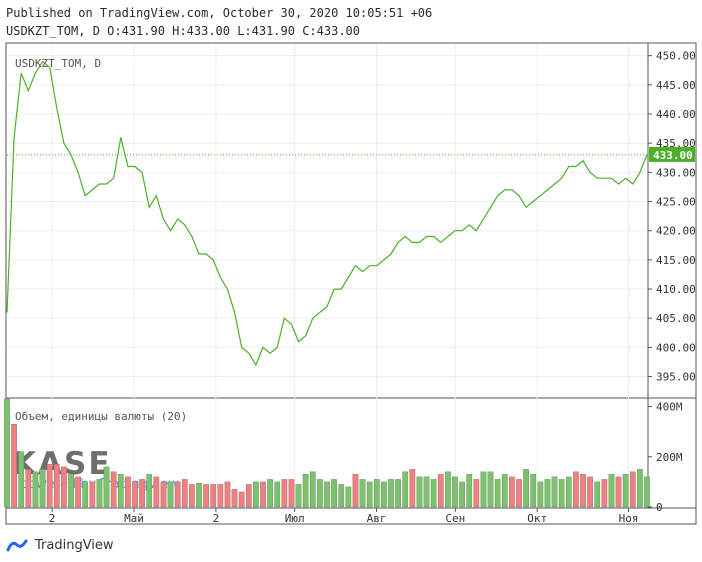 Image resolution: width=702 pixels, height=562 pixels. I want to click on time-tick-label: Сен, so click(455, 518).